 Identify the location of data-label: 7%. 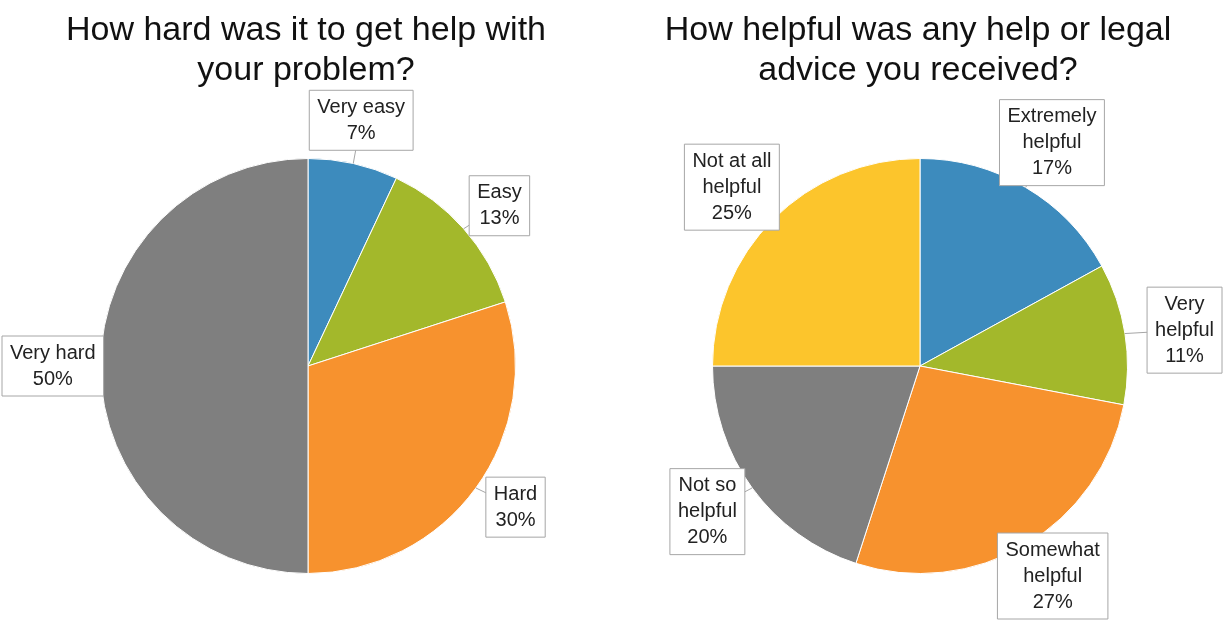
(361, 131).